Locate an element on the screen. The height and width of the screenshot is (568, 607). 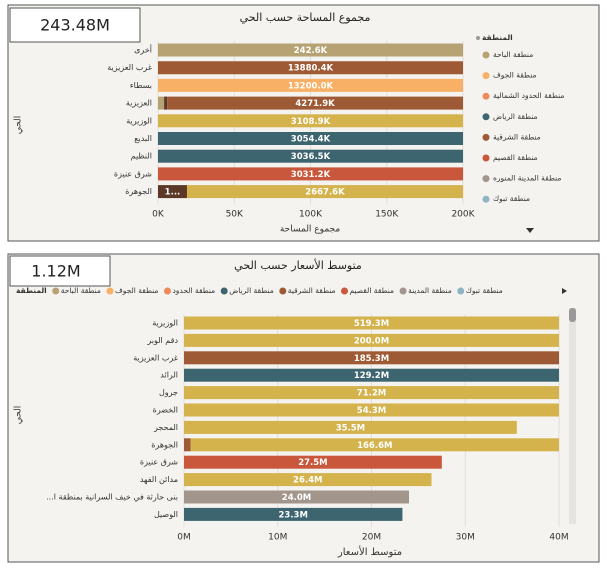
bar-label: 3036.5K is located at coordinates (311, 157).